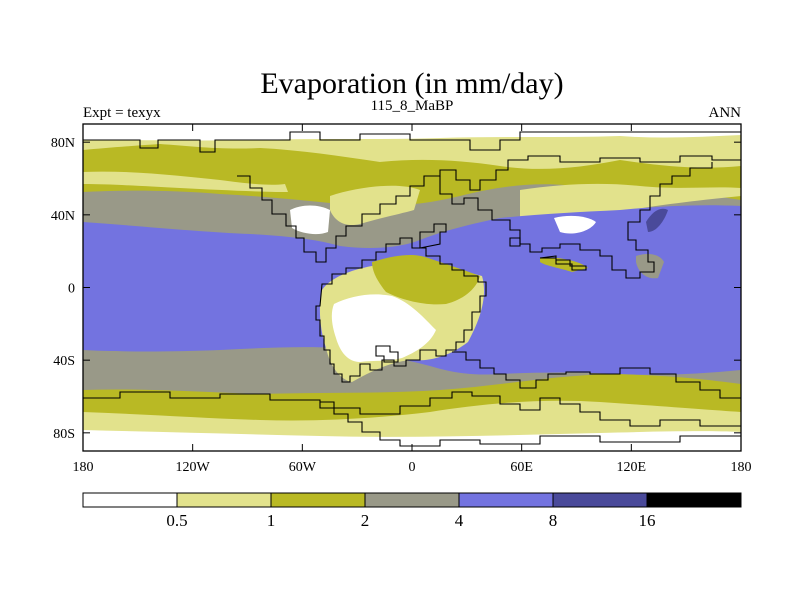 The image size is (800, 600). What do you see at coordinates (647, 520) in the screenshot?
I see `colorbar-label: 16` at bounding box center [647, 520].